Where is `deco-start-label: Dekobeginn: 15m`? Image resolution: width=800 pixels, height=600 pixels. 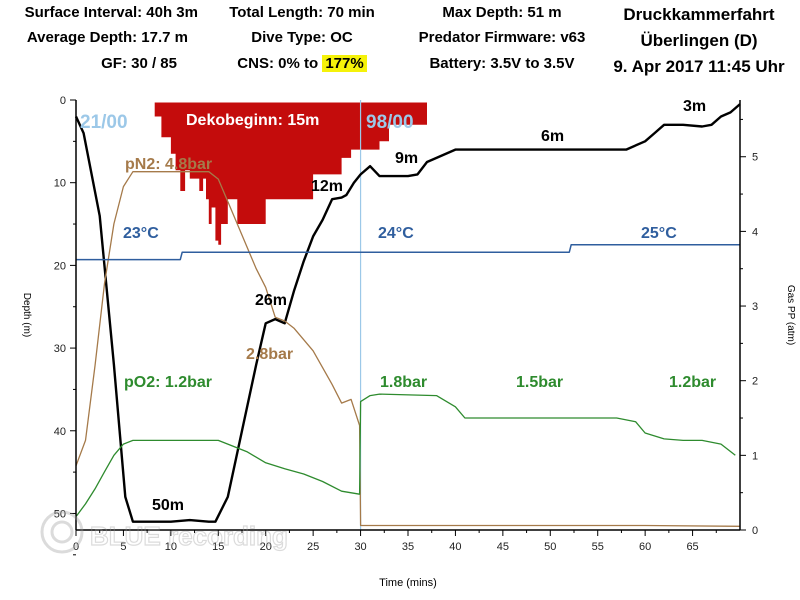
deco-start-label: Dekobeginn: 15m is located at coordinates (252, 120).